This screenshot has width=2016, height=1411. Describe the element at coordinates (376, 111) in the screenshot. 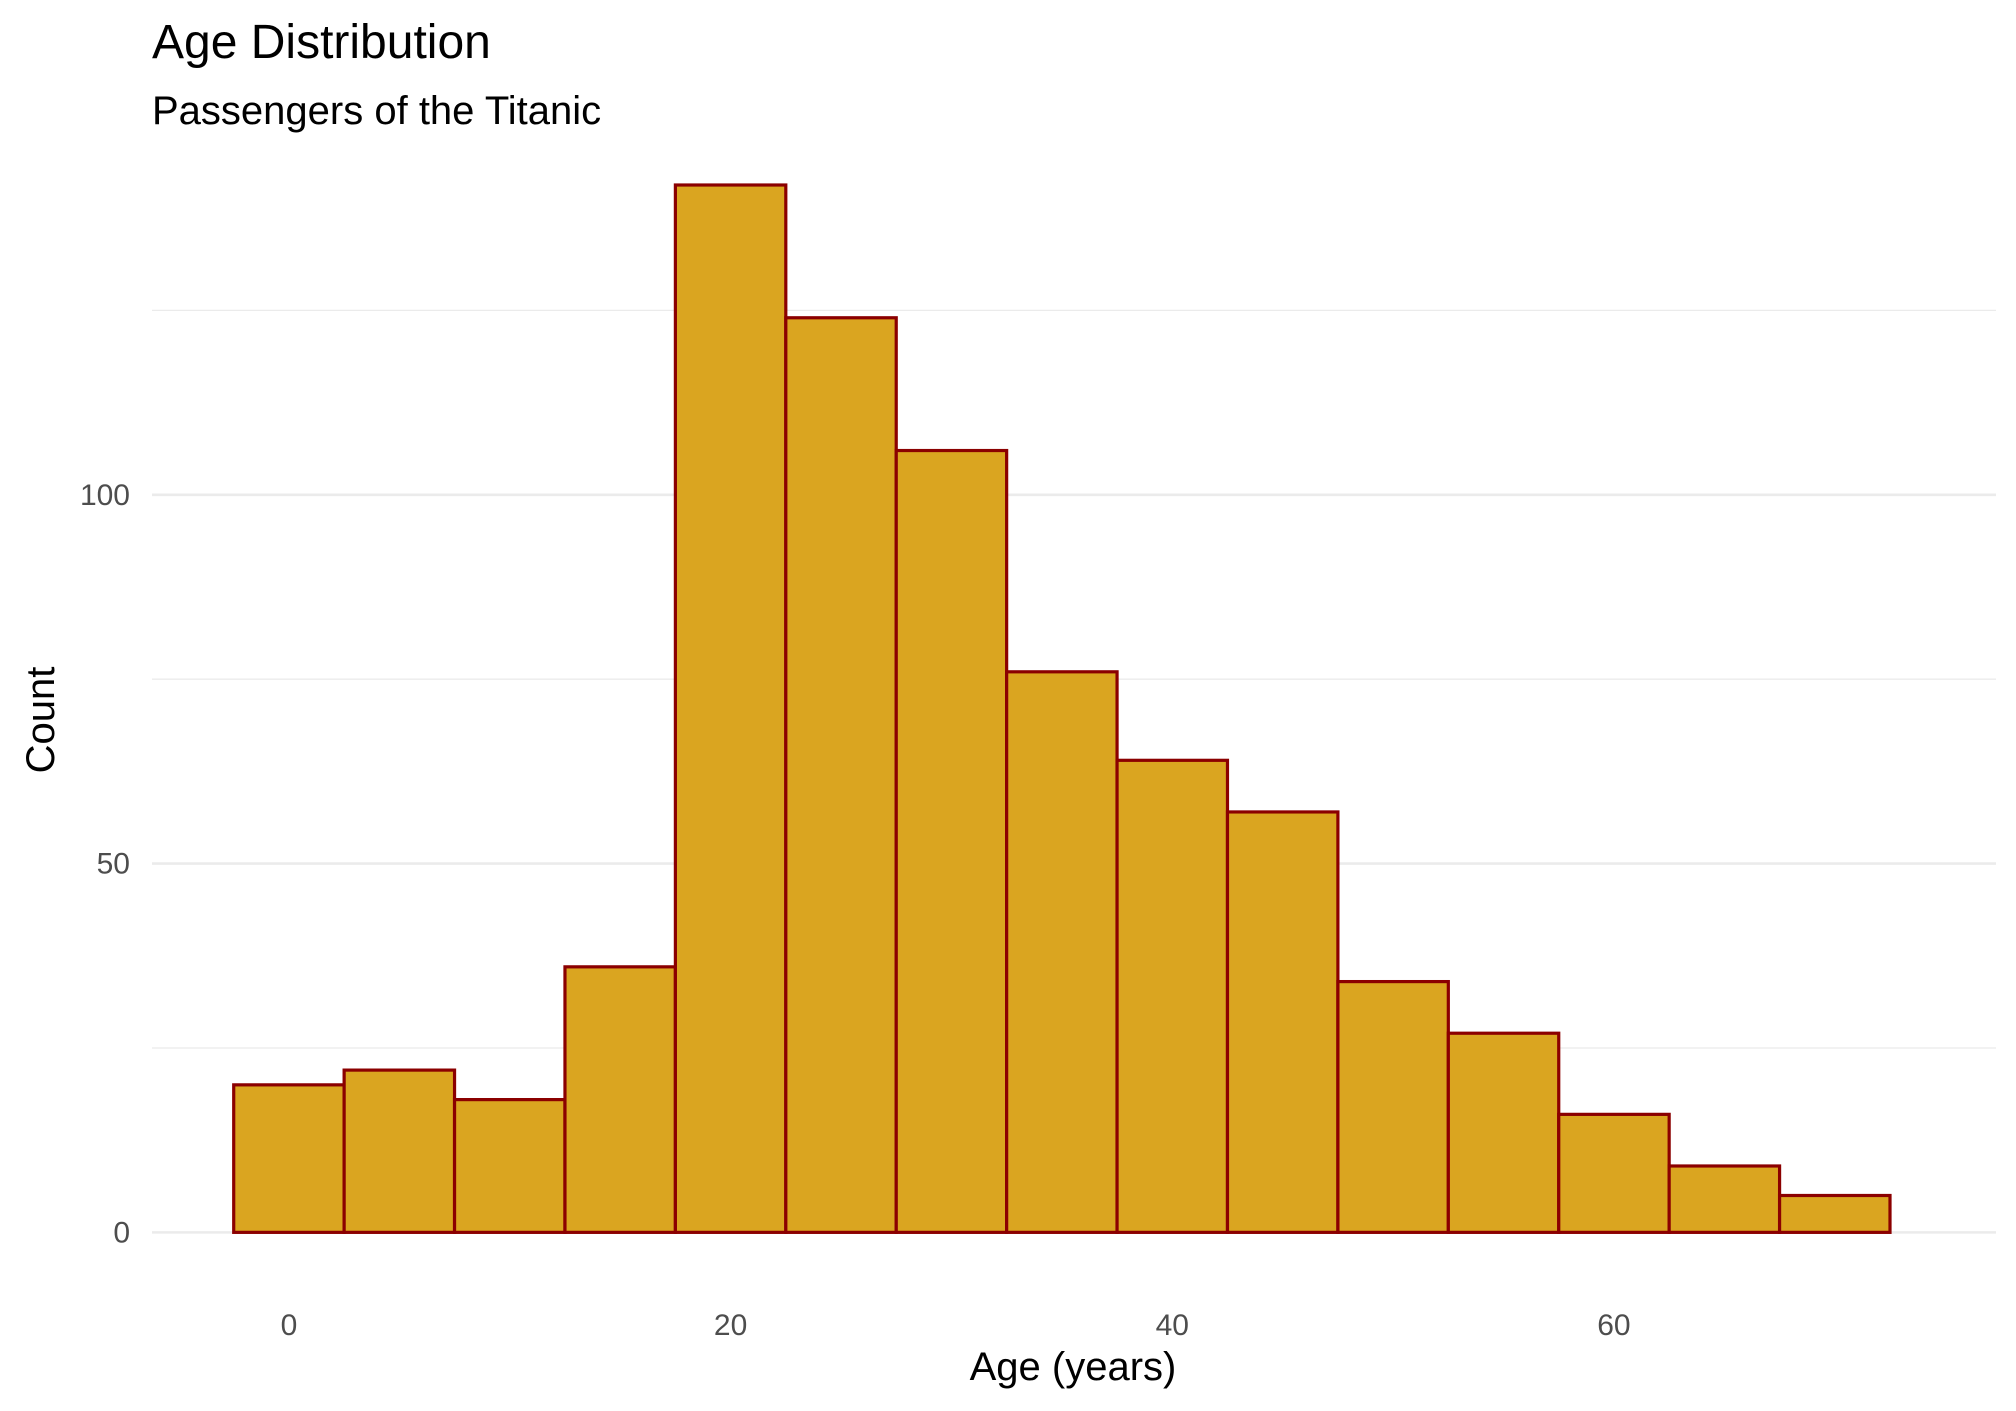

I see `chart-subtitle: Passengers of the Titanic` at that location.